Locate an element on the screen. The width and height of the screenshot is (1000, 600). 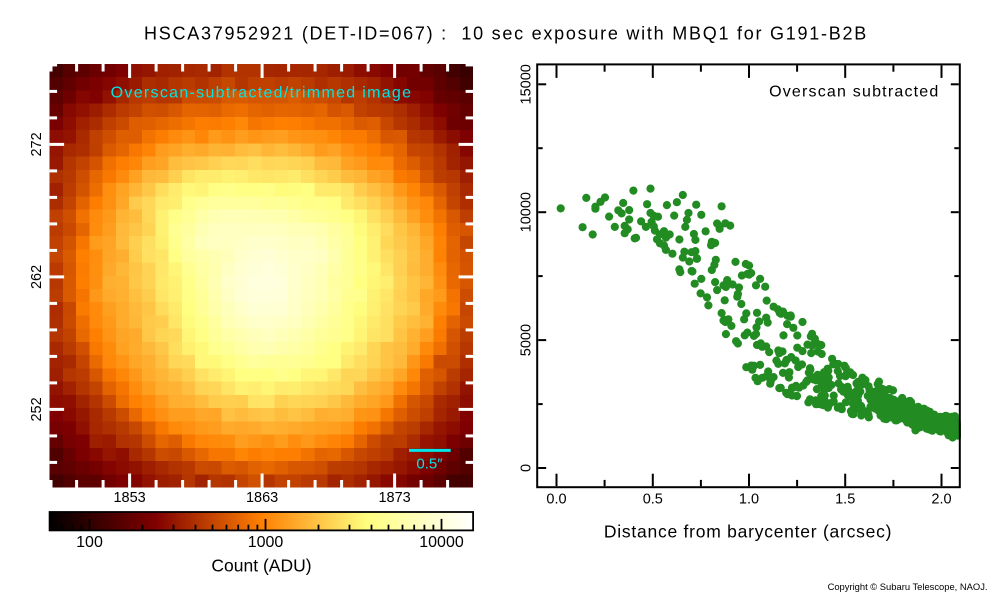
svg-text: 272 is located at coordinates (37, 144).